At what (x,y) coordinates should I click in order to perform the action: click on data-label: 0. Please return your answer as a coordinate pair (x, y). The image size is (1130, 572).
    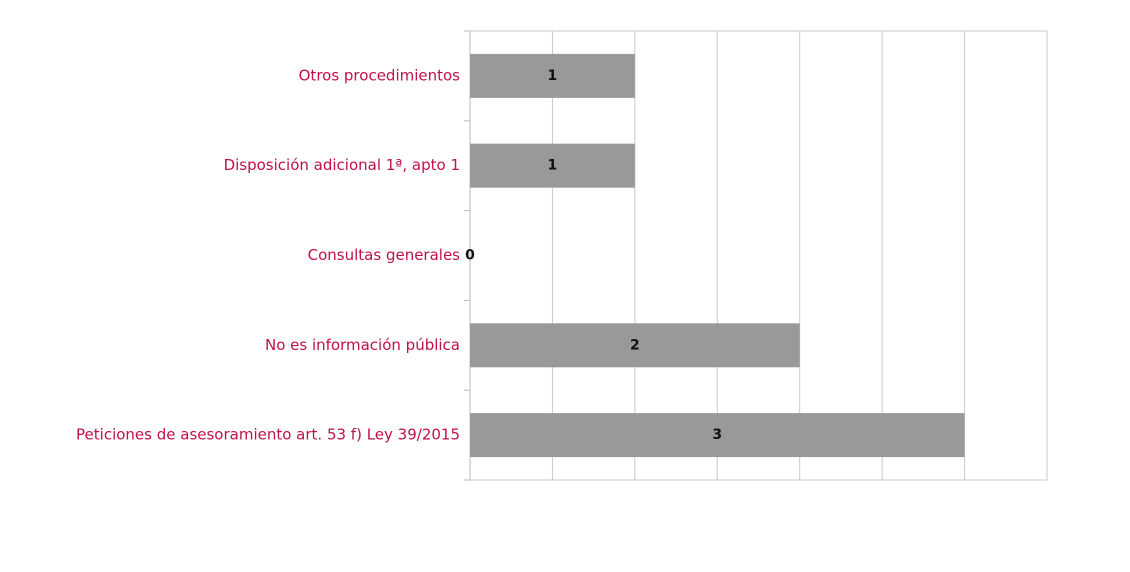
    Looking at the image, I should click on (470, 256).